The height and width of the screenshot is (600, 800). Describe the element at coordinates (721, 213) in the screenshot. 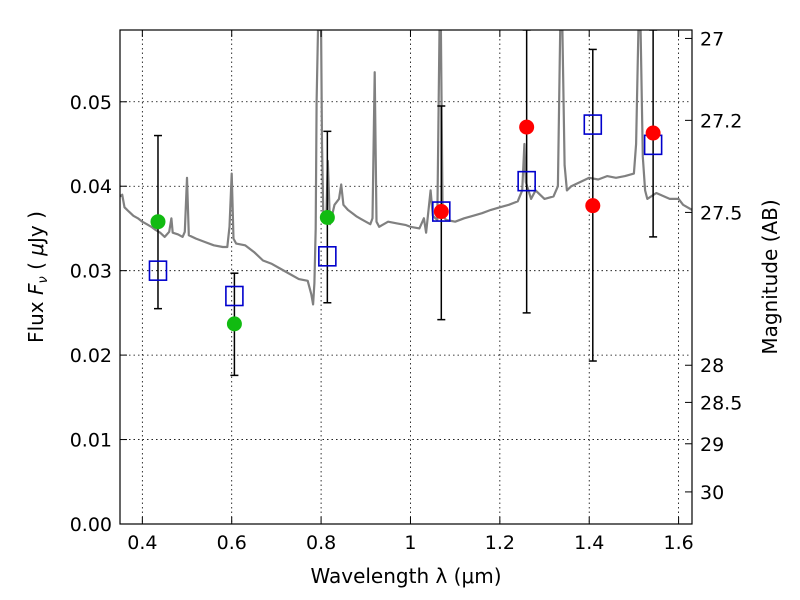

I see `mag-tick-label: 27.5` at that location.